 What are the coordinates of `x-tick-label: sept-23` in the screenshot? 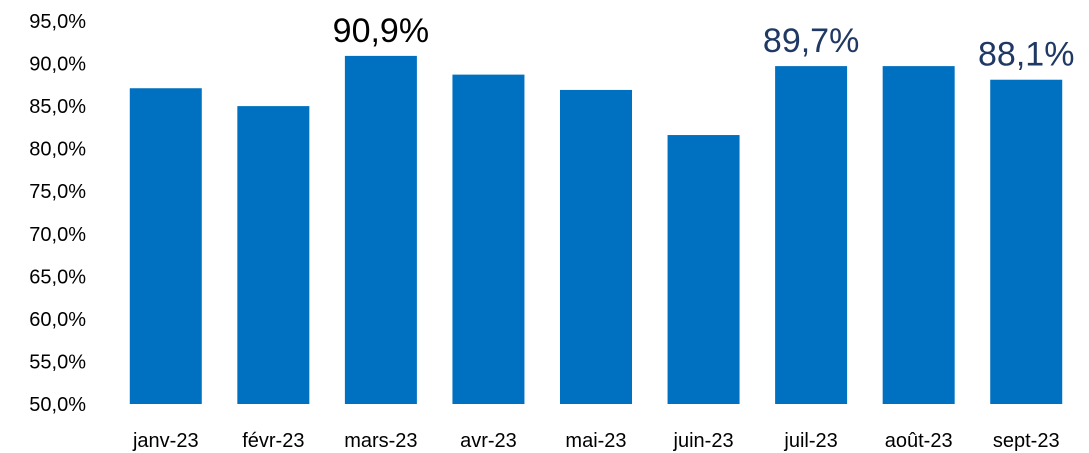 It's located at (1026, 441).